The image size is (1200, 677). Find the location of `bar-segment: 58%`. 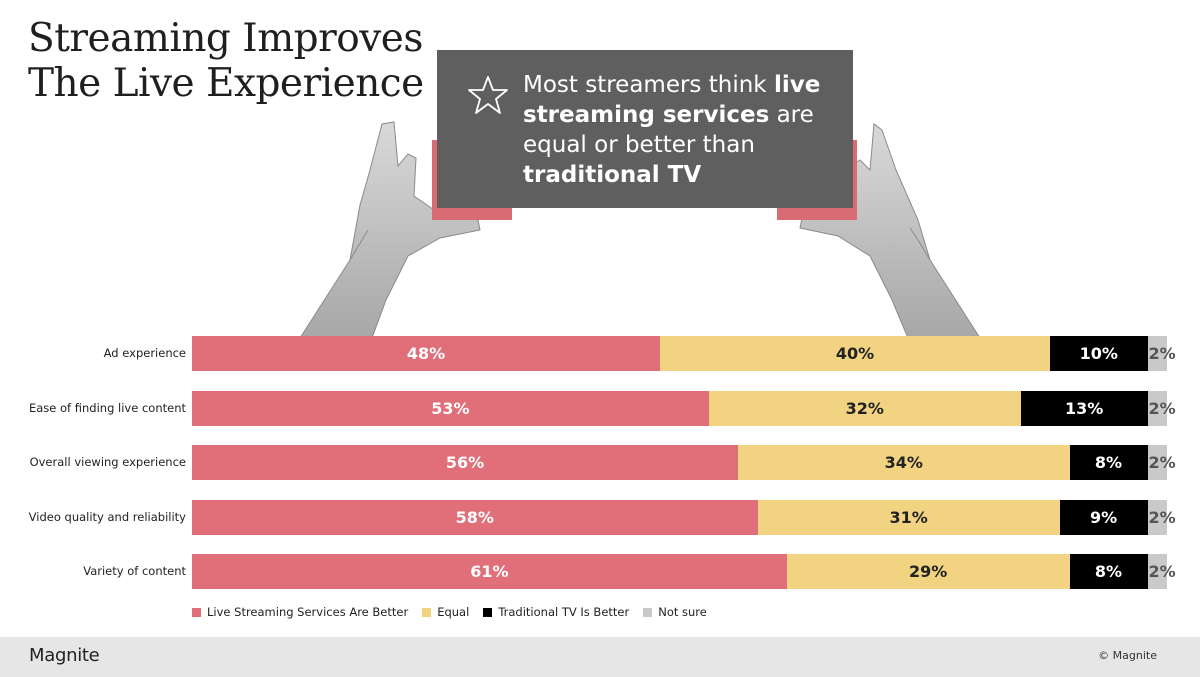

bar-segment: 58% is located at coordinates (475, 517).